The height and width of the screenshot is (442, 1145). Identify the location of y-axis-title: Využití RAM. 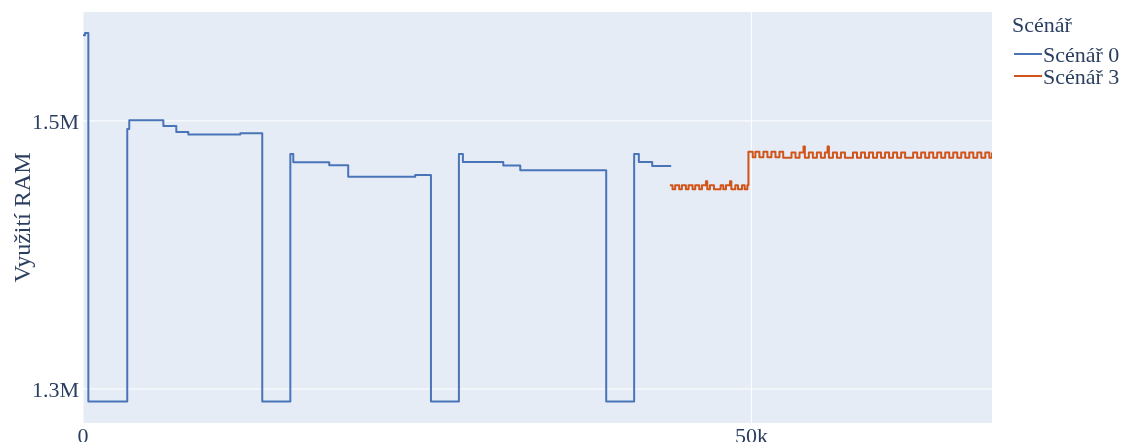
(22, 217).